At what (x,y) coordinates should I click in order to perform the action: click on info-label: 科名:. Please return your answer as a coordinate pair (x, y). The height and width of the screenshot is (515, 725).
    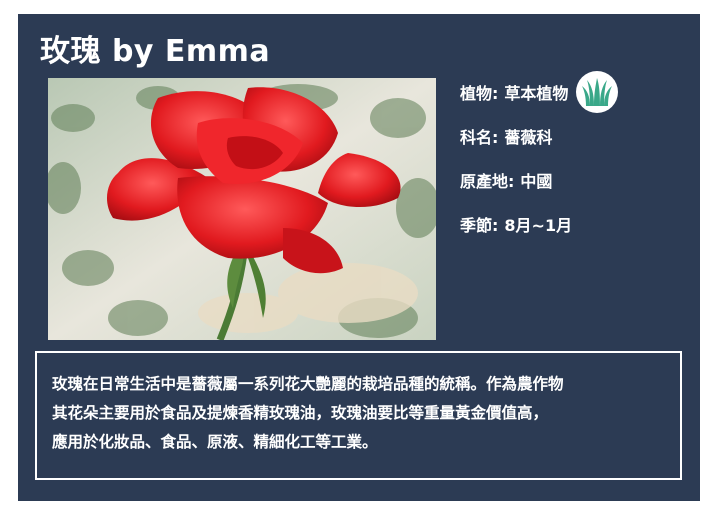
    Looking at the image, I should click on (479, 137).